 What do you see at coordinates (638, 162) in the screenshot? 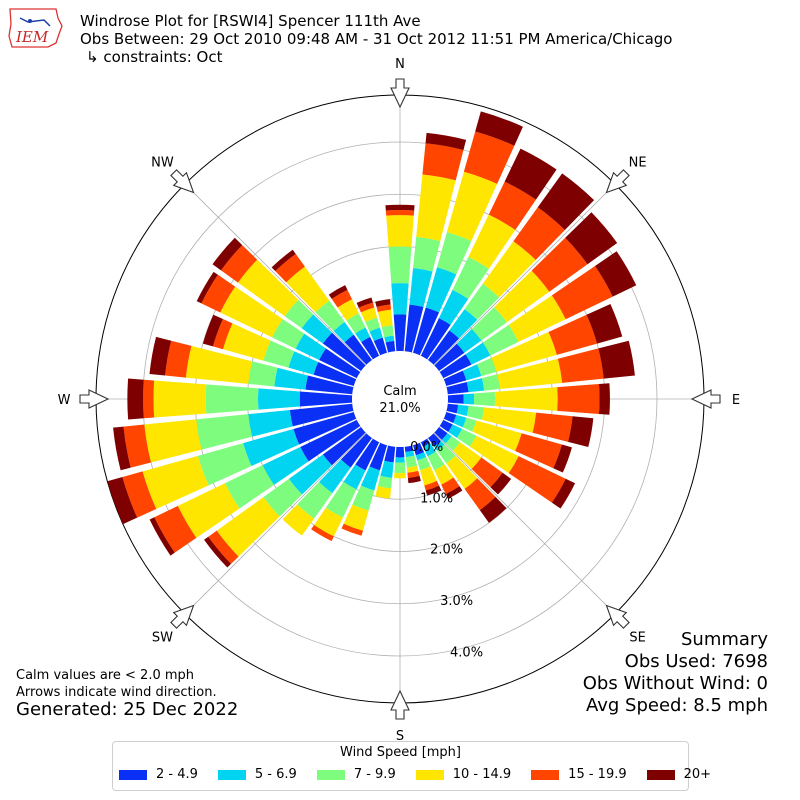
I see `compass-label-ne: NE` at bounding box center [638, 162].